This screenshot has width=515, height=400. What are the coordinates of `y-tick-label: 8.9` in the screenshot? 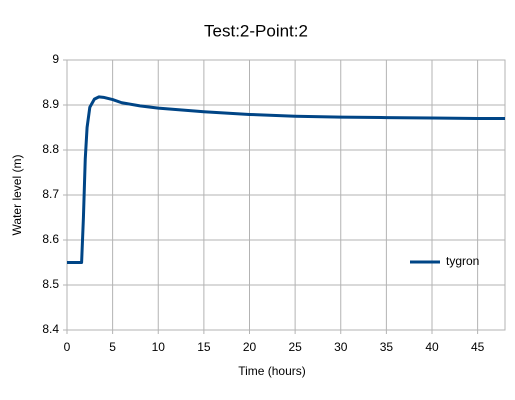 It's located at (50, 104).